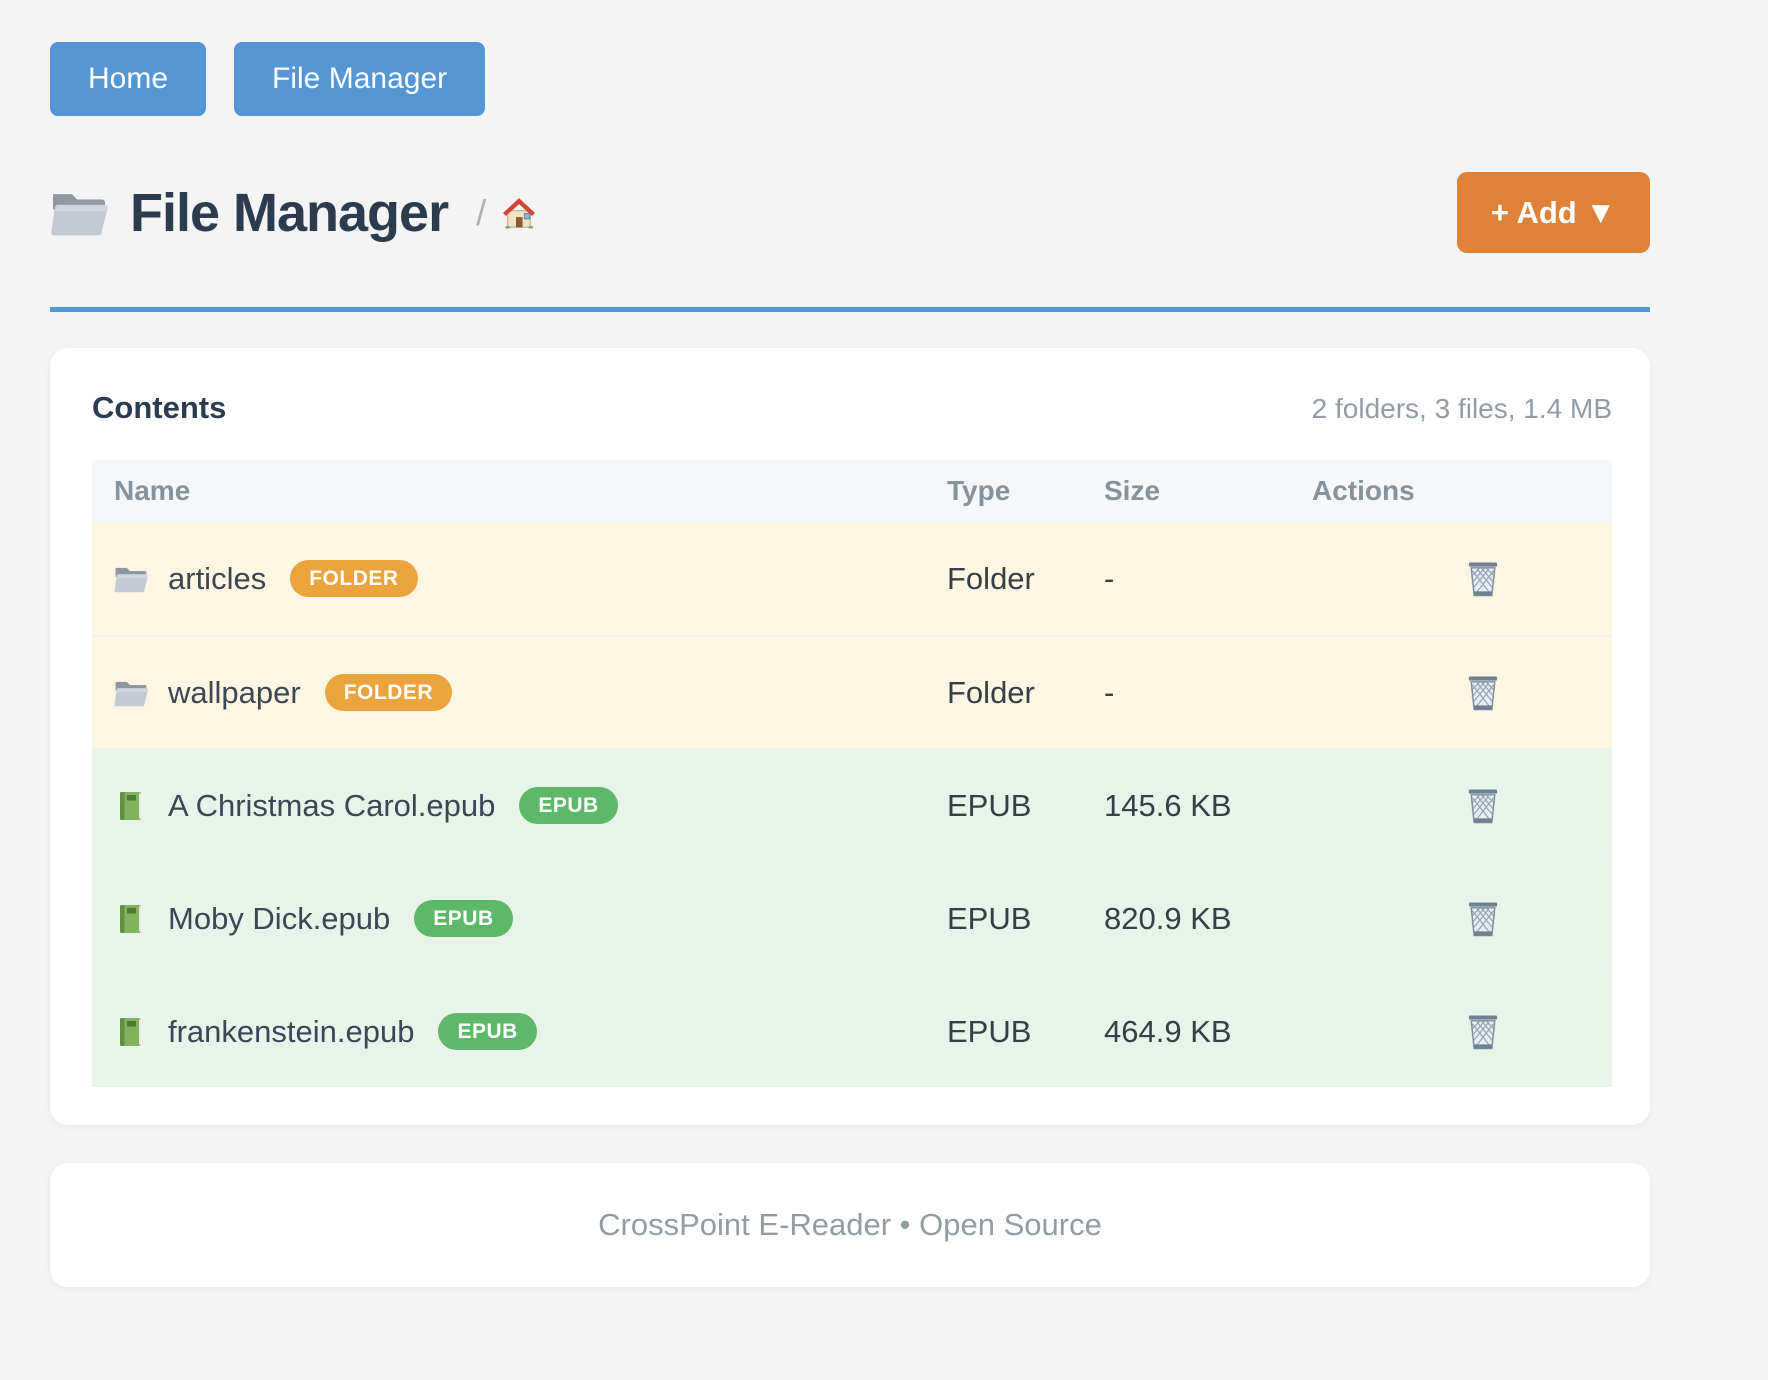 The width and height of the screenshot is (1768, 1380). I want to click on column-header-size: Size, so click(1132, 490).